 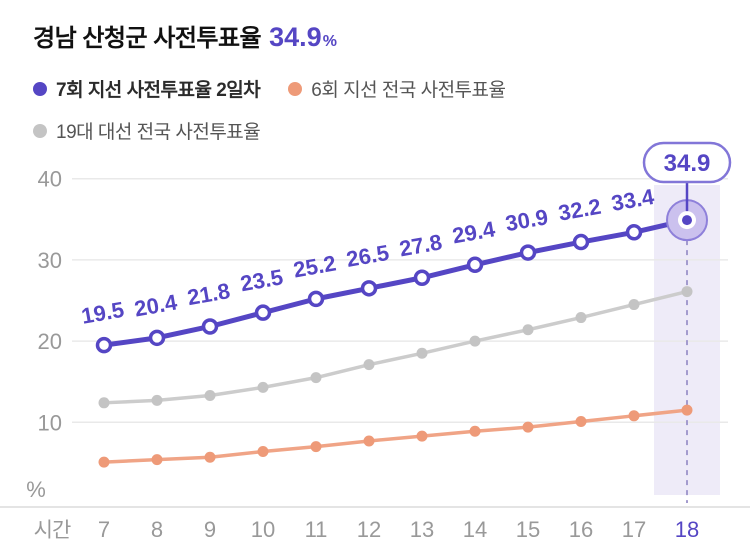 What do you see at coordinates (102, 313) in the screenshot?
I see `data-label: 19.5` at bounding box center [102, 313].